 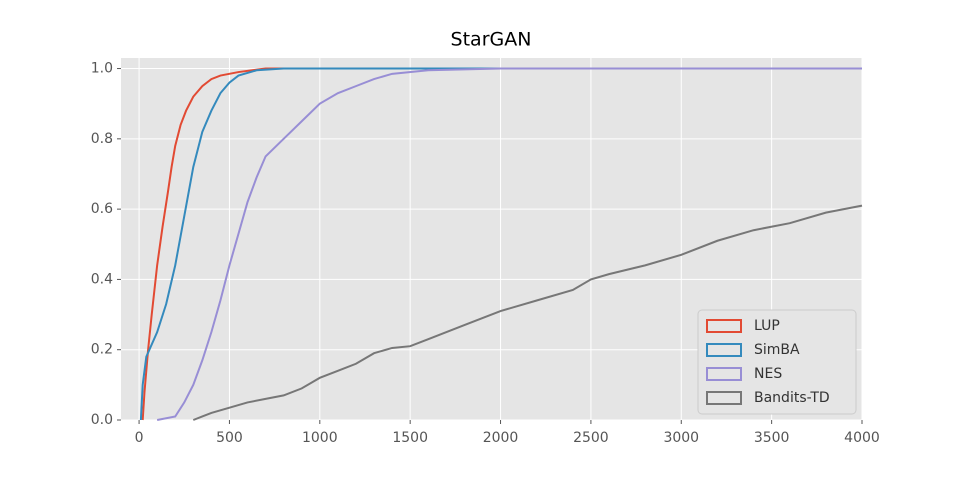 I want to click on x-tick-label: 2500, so click(x=591, y=438).